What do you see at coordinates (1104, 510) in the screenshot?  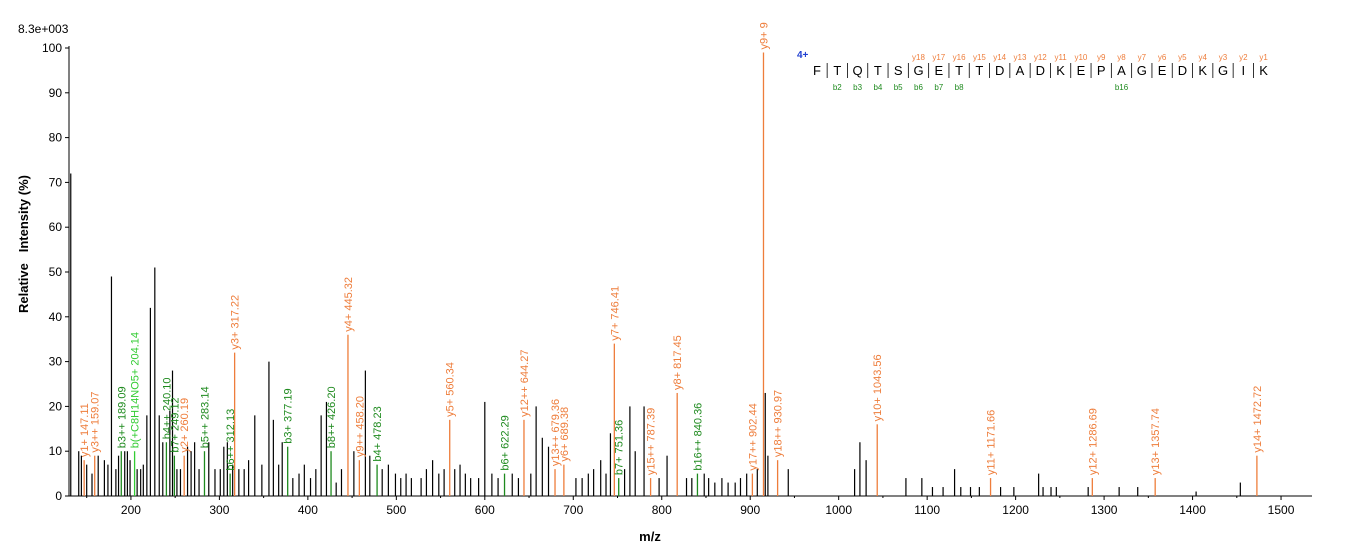 I see `x-tick-label: 1300` at bounding box center [1104, 510].